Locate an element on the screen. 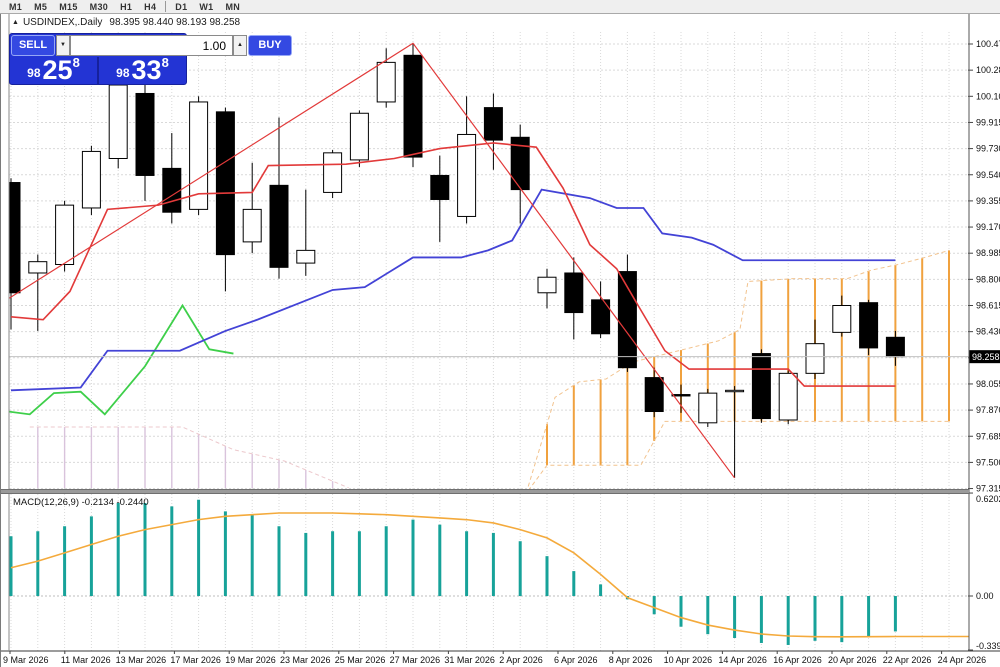 This screenshot has height=667, width=1000. tf-button-h4: H4 is located at coordinates (150, 6).